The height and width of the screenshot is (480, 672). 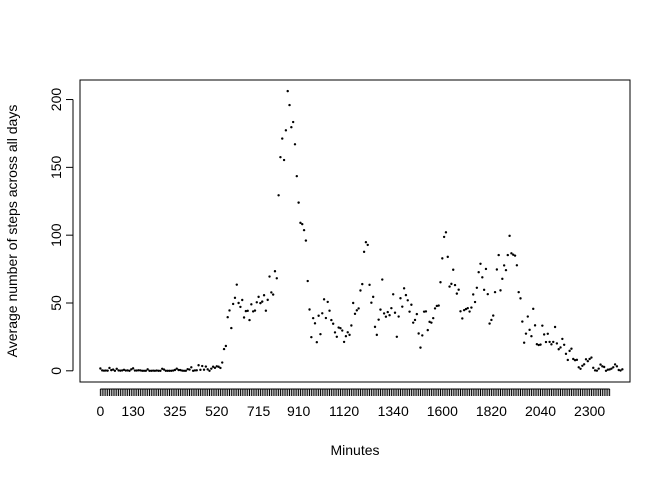 I want to click on y-tick-label: 200, so click(x=56, y=100).